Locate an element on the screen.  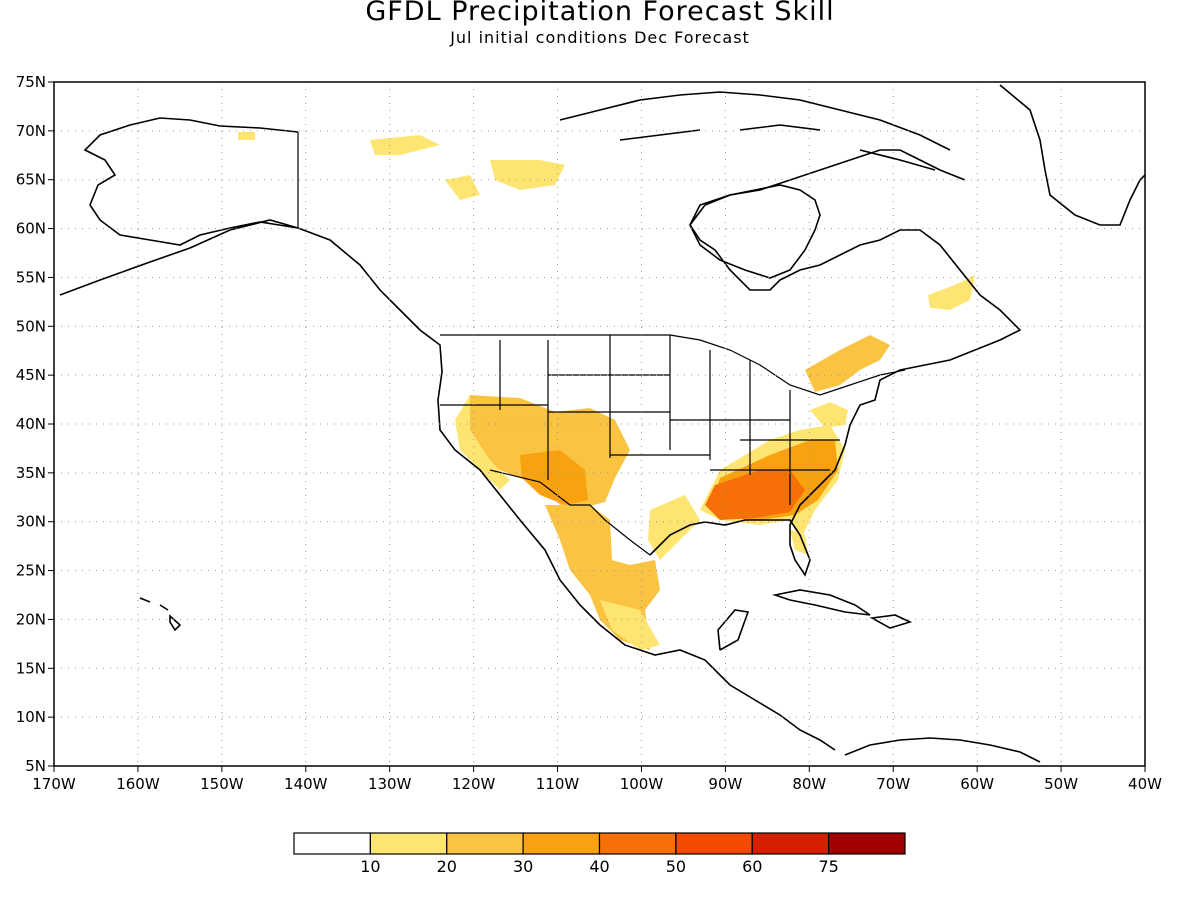
lat-tick-label: 10N is located at coordinates (31, 717).